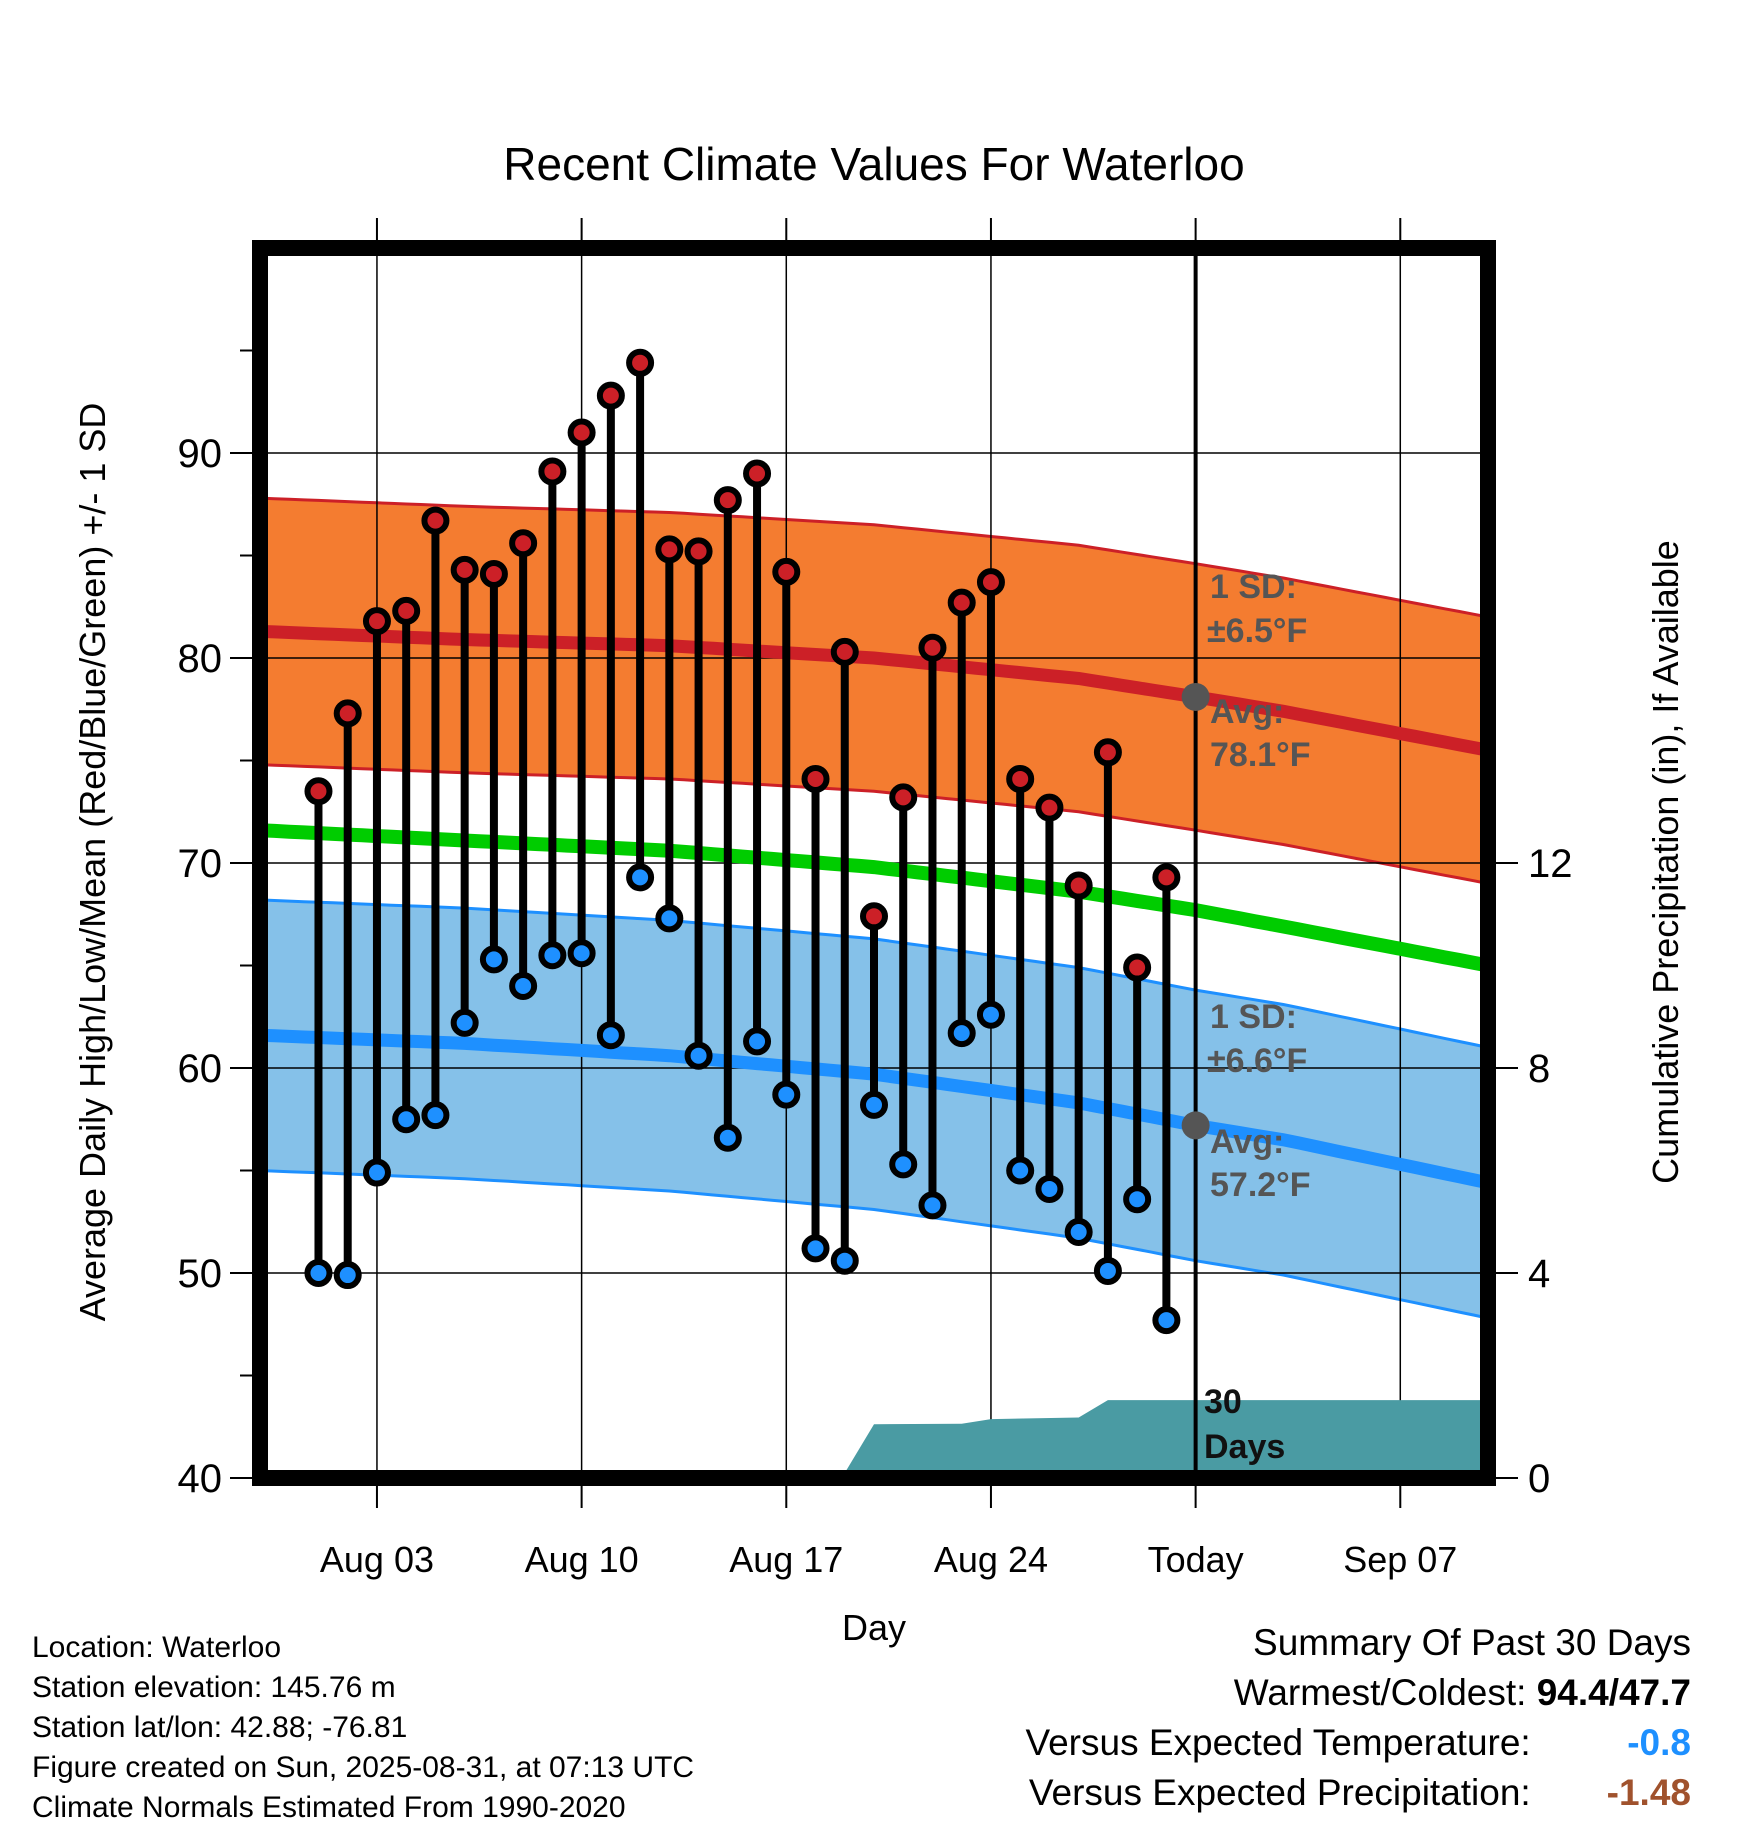  I want to click on y2-tick-label: 4, so click(1539, 1274).